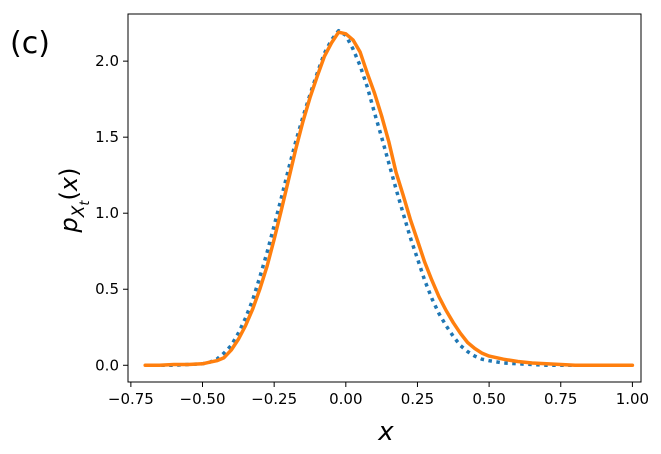 The height and width of the screenshot is (454, 661). I want to click on x-tick-label: 0.00, so click(345, 399).